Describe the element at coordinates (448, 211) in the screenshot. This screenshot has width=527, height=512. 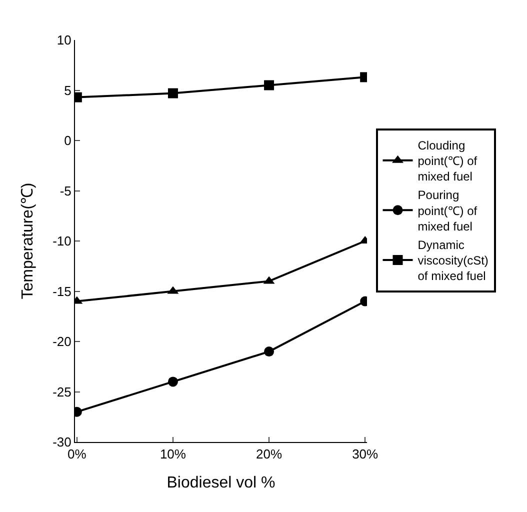
I see `legend-label: Pouring point(℃) of mixed fuel` at that location.